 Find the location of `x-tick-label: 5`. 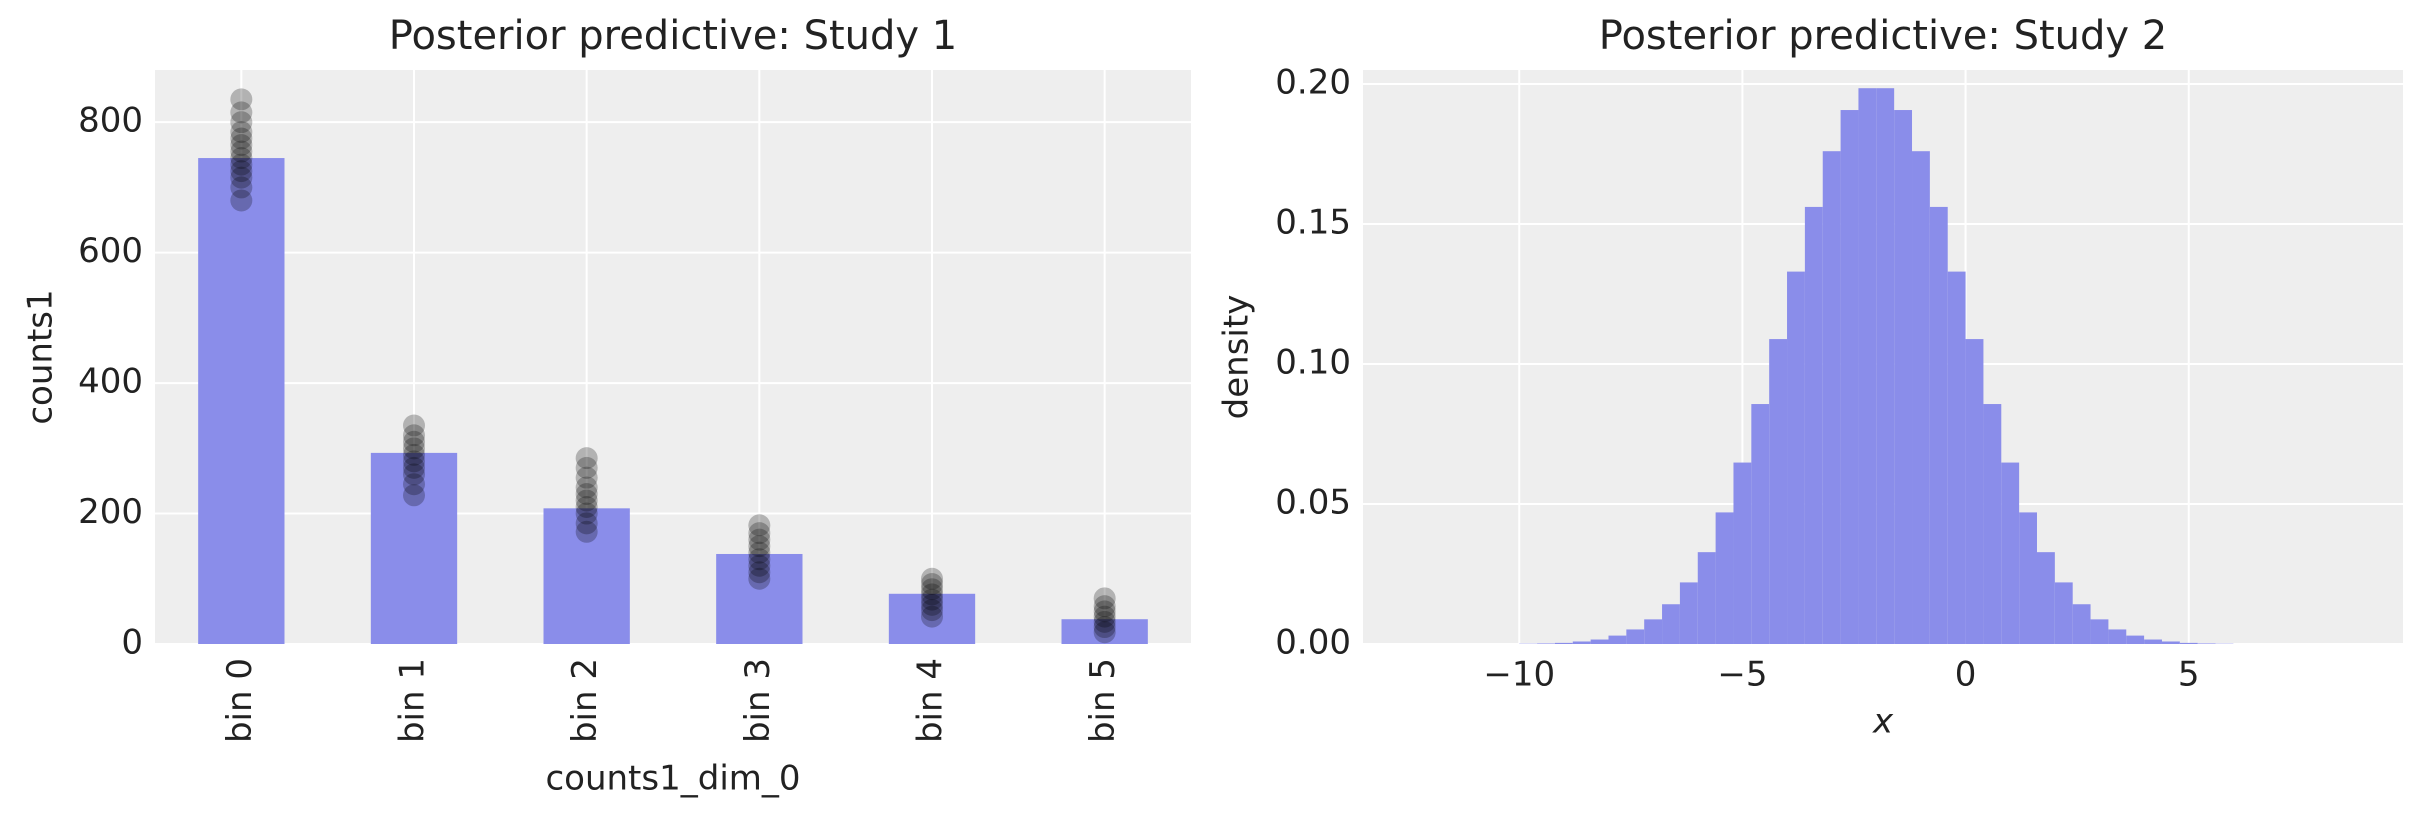

x-tick-label: 5 is located at coordinates (2189, 675).